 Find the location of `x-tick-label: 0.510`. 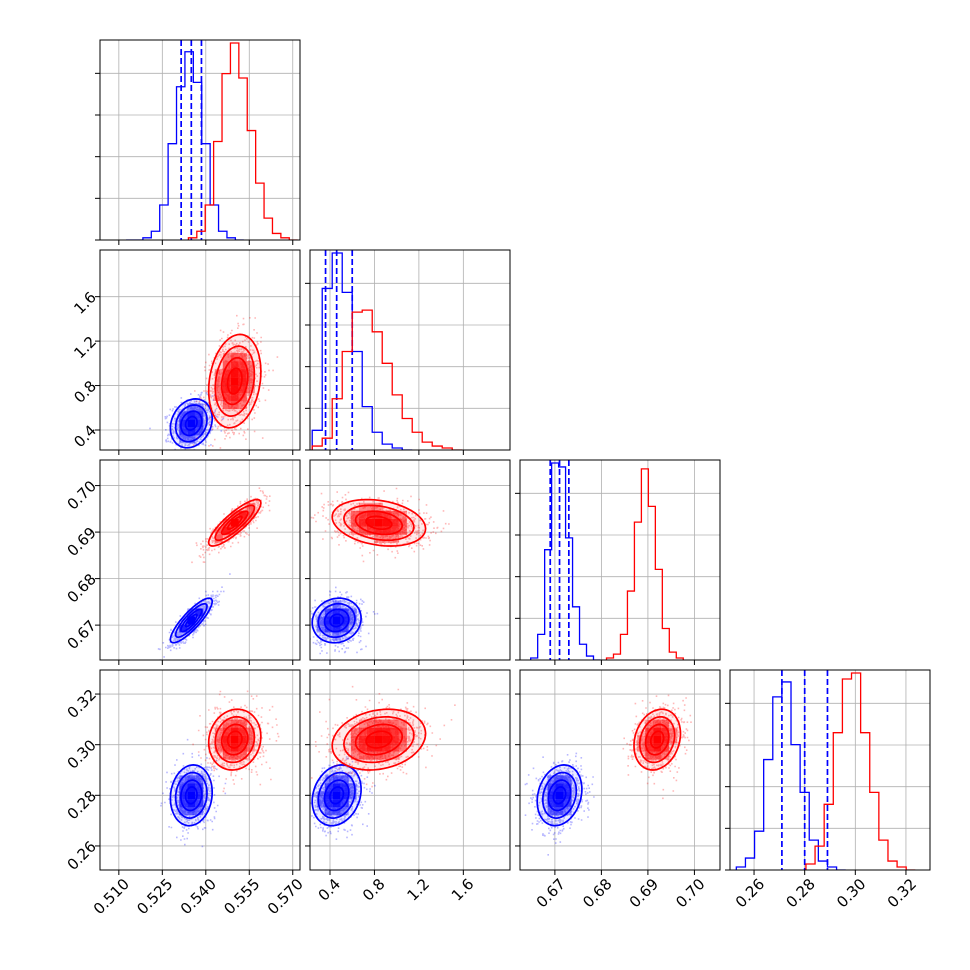

x-tick-label: 0.510 is located at coordinates (111, 896).